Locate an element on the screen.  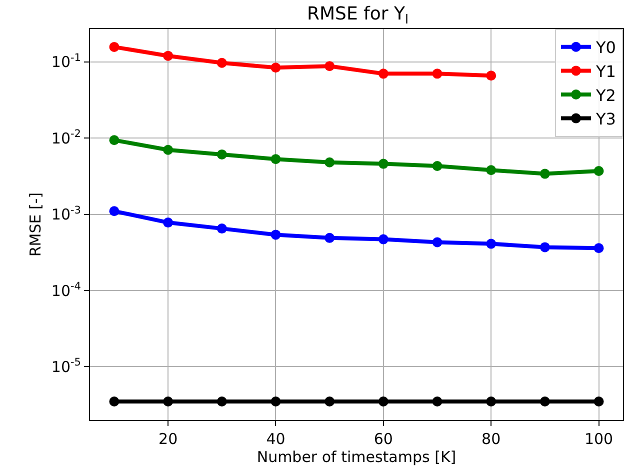
chart-title: RMSE for Y$_{l}$ is located at coordinates (358, 15).